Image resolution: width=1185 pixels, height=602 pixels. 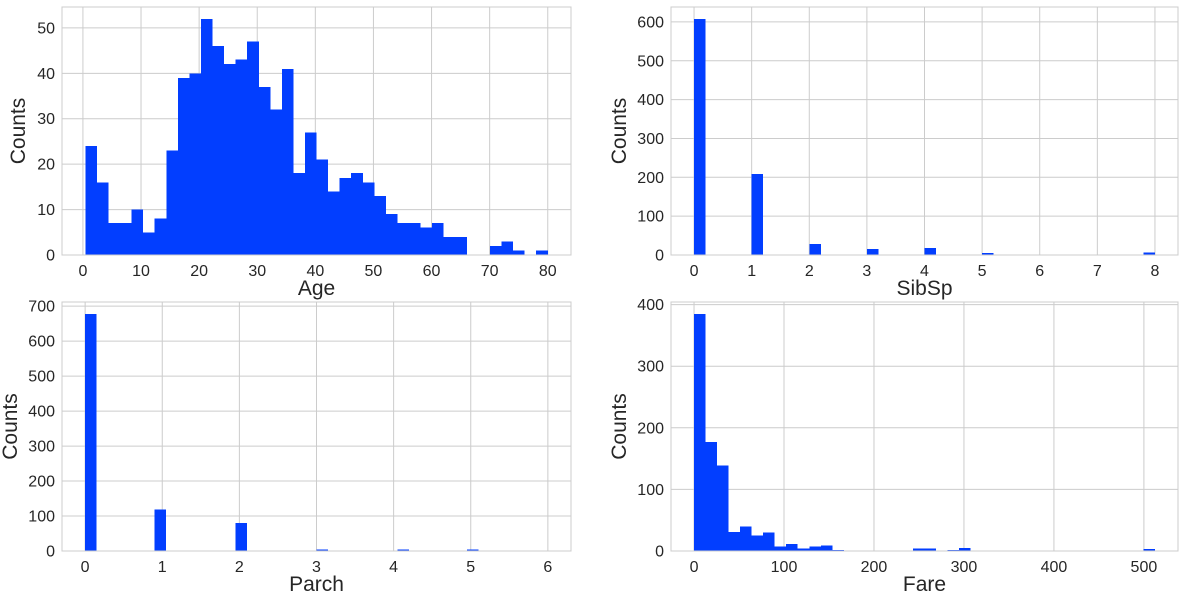 What do you see at coordinates (1155, 271) in the screenshot?
I see `x-tick-label: 8` at bounding box center [1155, 271].